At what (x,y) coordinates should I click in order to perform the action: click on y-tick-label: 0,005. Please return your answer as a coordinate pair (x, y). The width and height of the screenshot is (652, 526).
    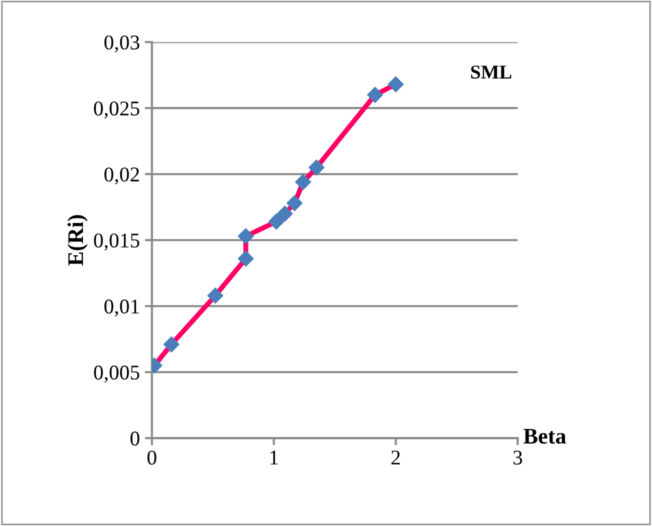
    Looking at the image, I should click on (117, 374).